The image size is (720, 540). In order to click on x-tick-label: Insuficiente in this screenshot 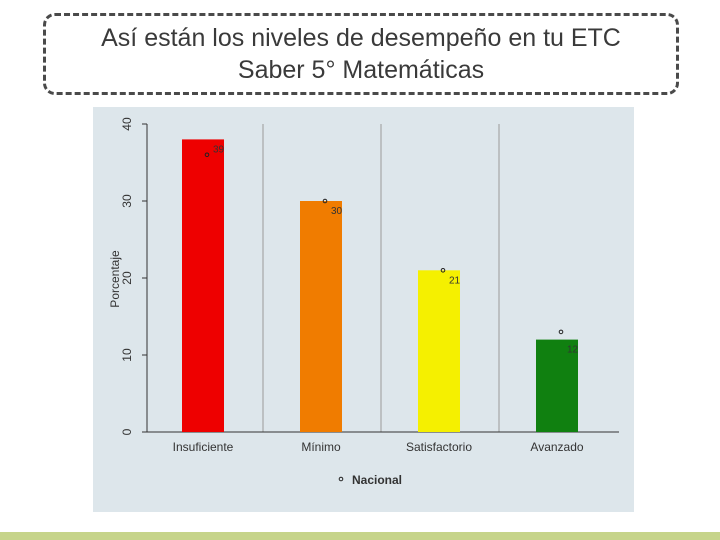, I will do `click(203, 447)`.